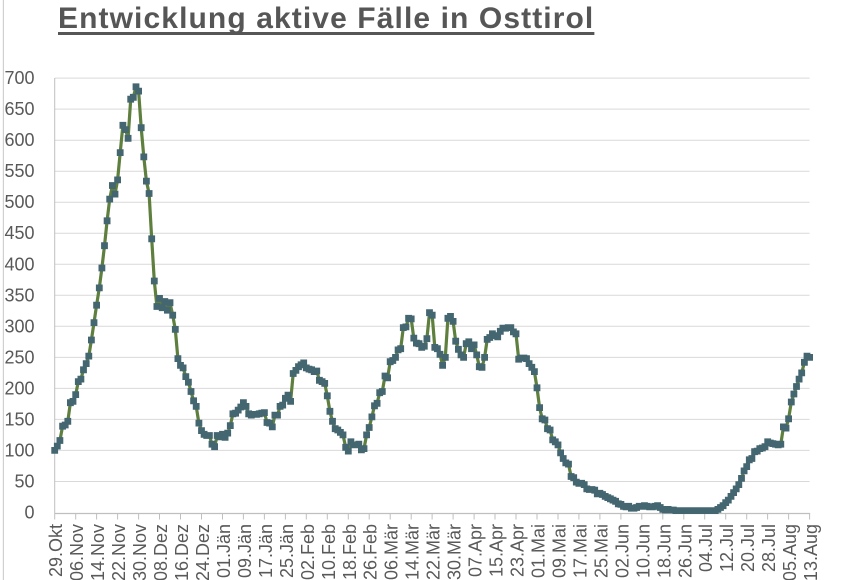 Image resolution: width=843 pixels, height=580 pixels. Describe the element at coordinates (19, 326) in the screenshot. I see `svg-text: 300` at that location.